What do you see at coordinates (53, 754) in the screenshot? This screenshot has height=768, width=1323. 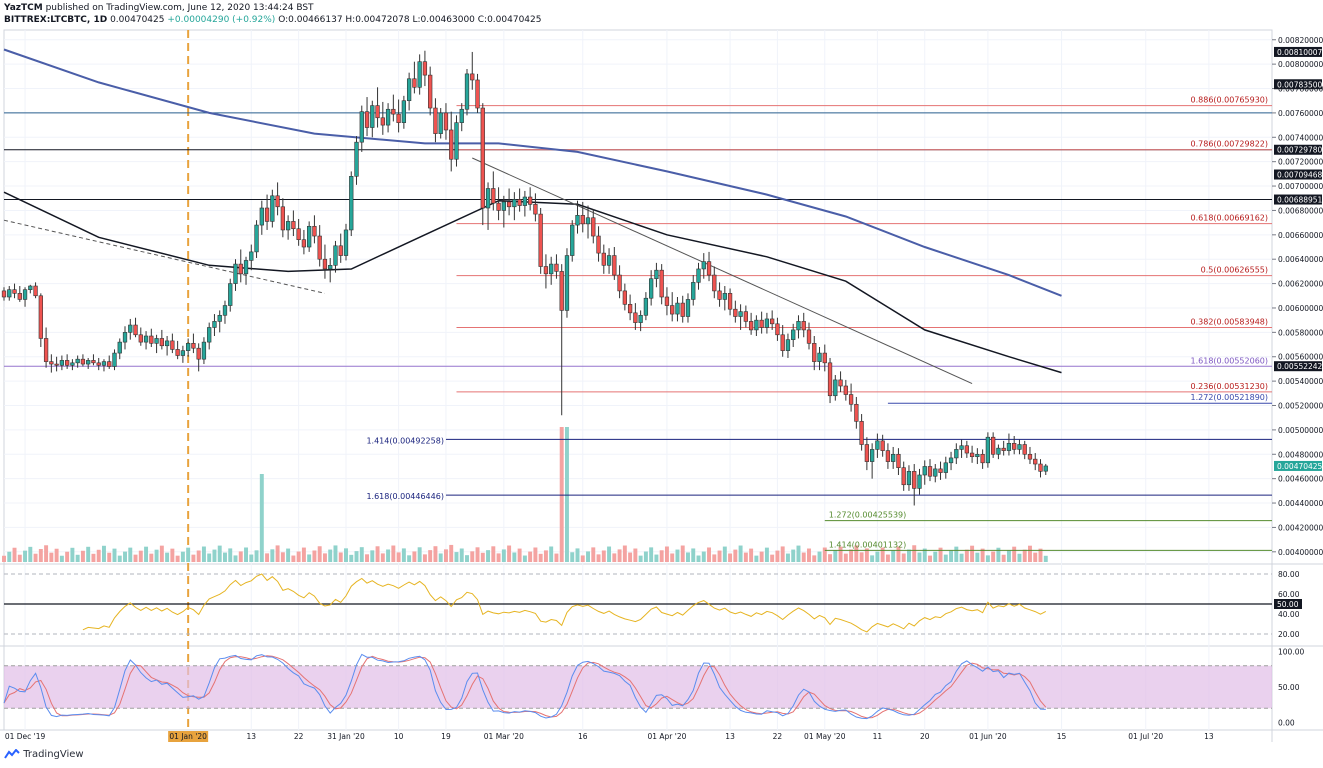 I see `brand-name: TradingView` at bounding box center [53, 754].